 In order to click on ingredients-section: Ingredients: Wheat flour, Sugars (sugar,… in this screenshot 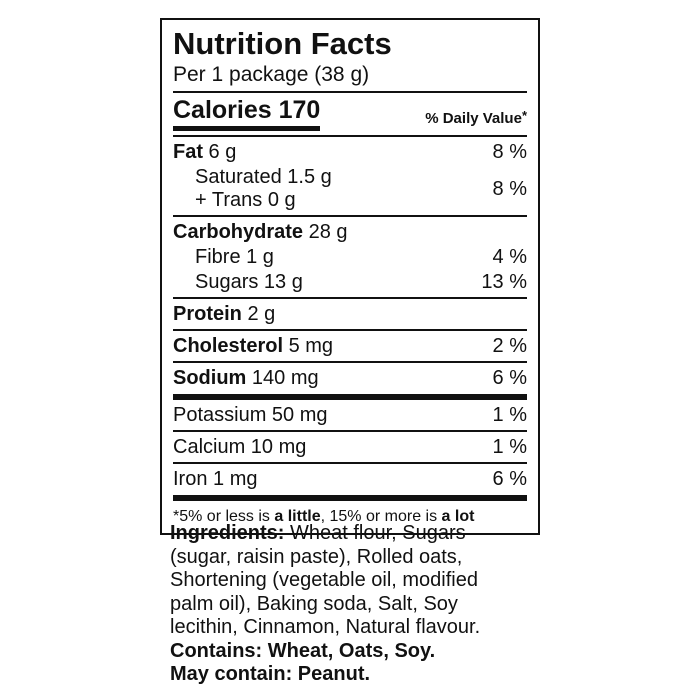, I will do `click(341, 604)`.